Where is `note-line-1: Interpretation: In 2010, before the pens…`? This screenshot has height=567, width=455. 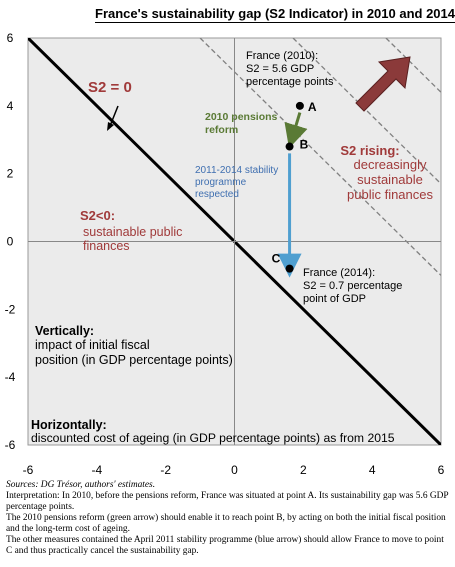
note-line-1: Interpretation: In 2010, before the pens… is located at coordinates (227, 501).